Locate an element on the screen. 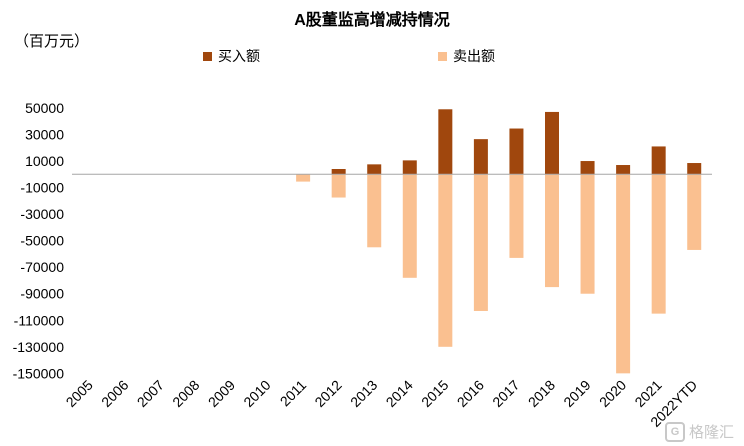  legend-item-buy: 买入额 is located at coordinates (231, 56).